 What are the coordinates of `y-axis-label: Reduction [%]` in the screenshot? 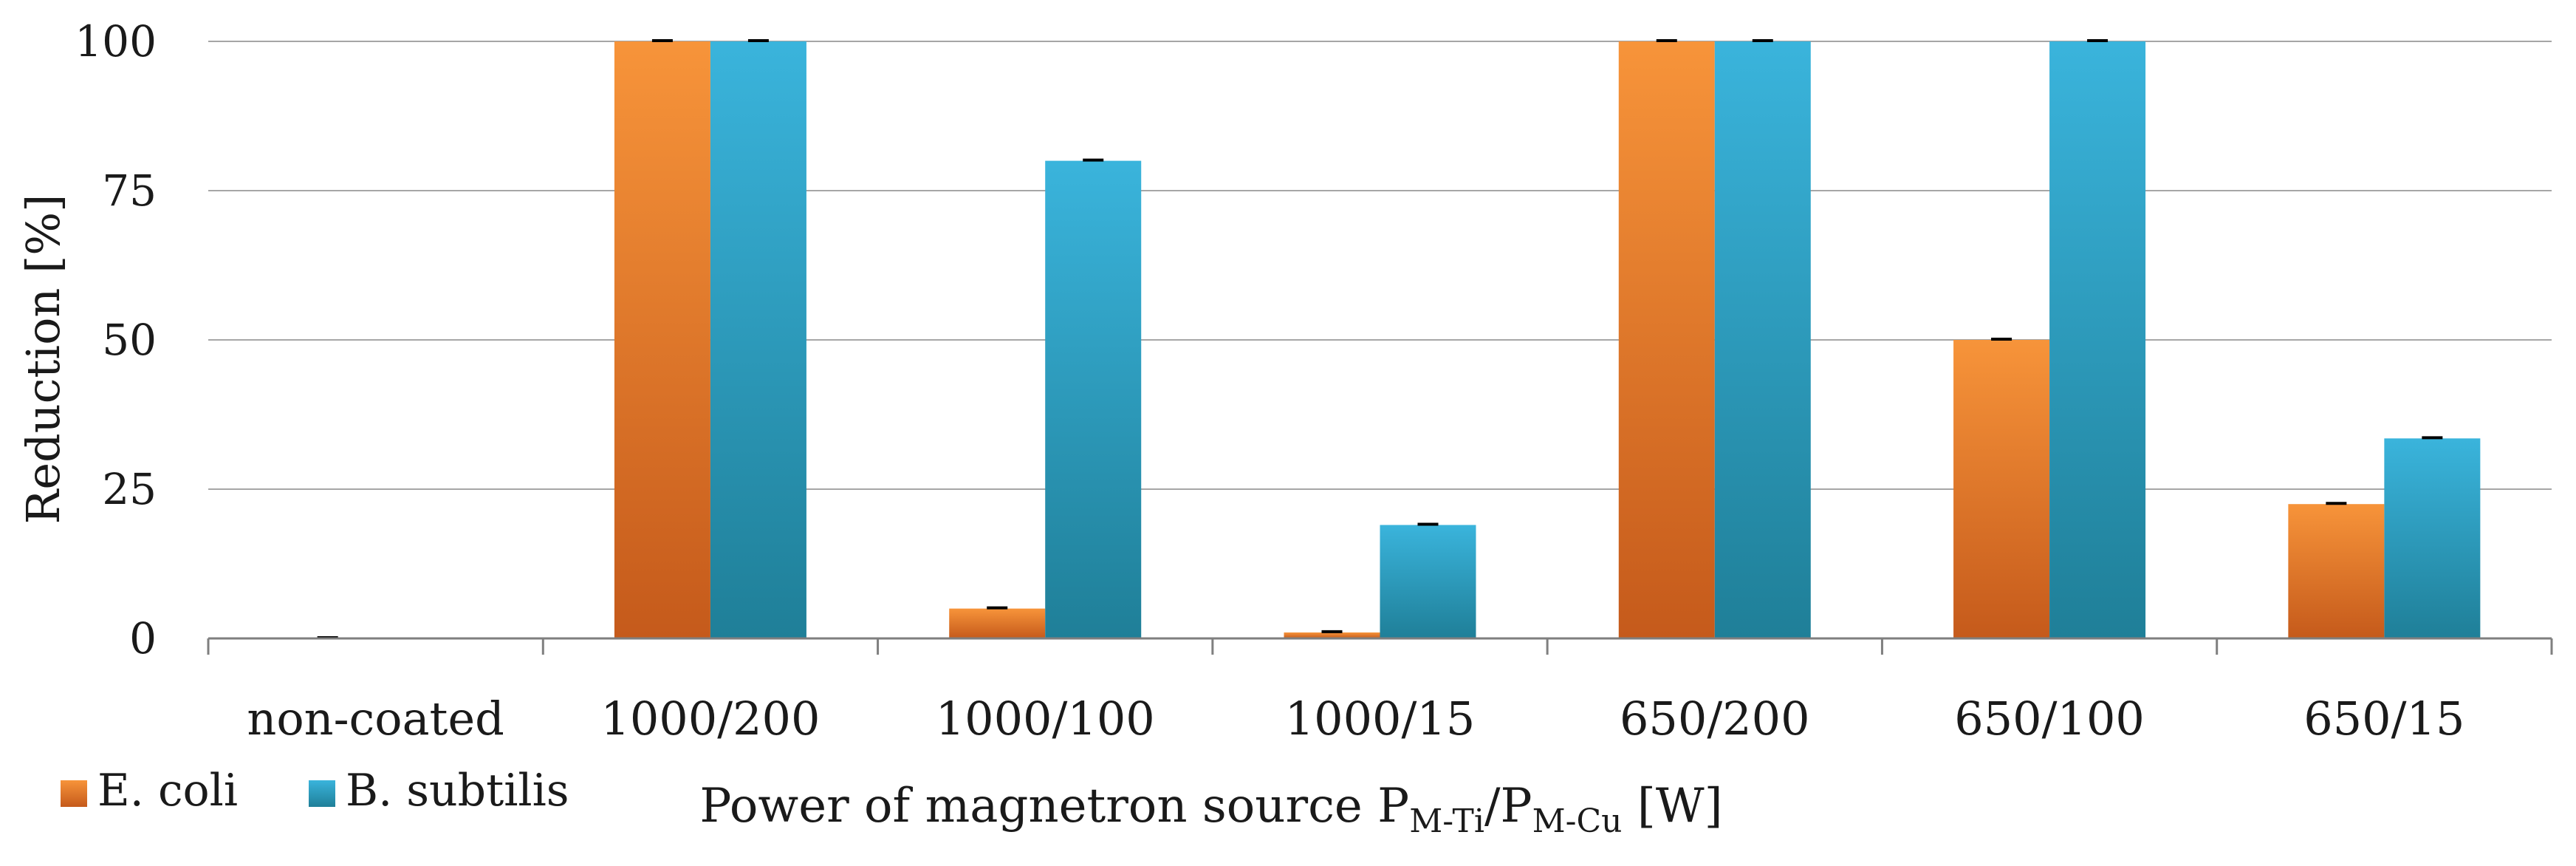 It's located at (43, 359).